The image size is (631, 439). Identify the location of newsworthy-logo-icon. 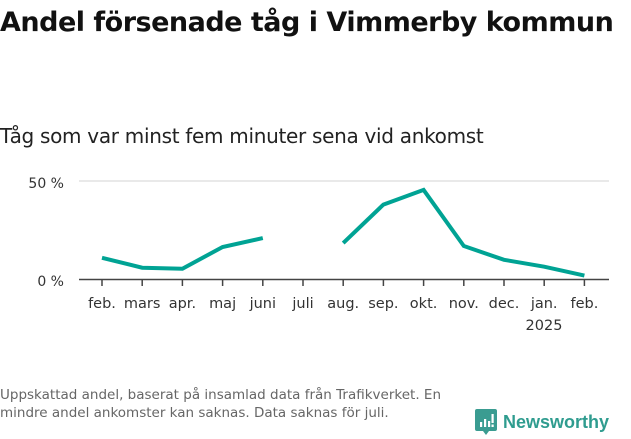
(486, 422).